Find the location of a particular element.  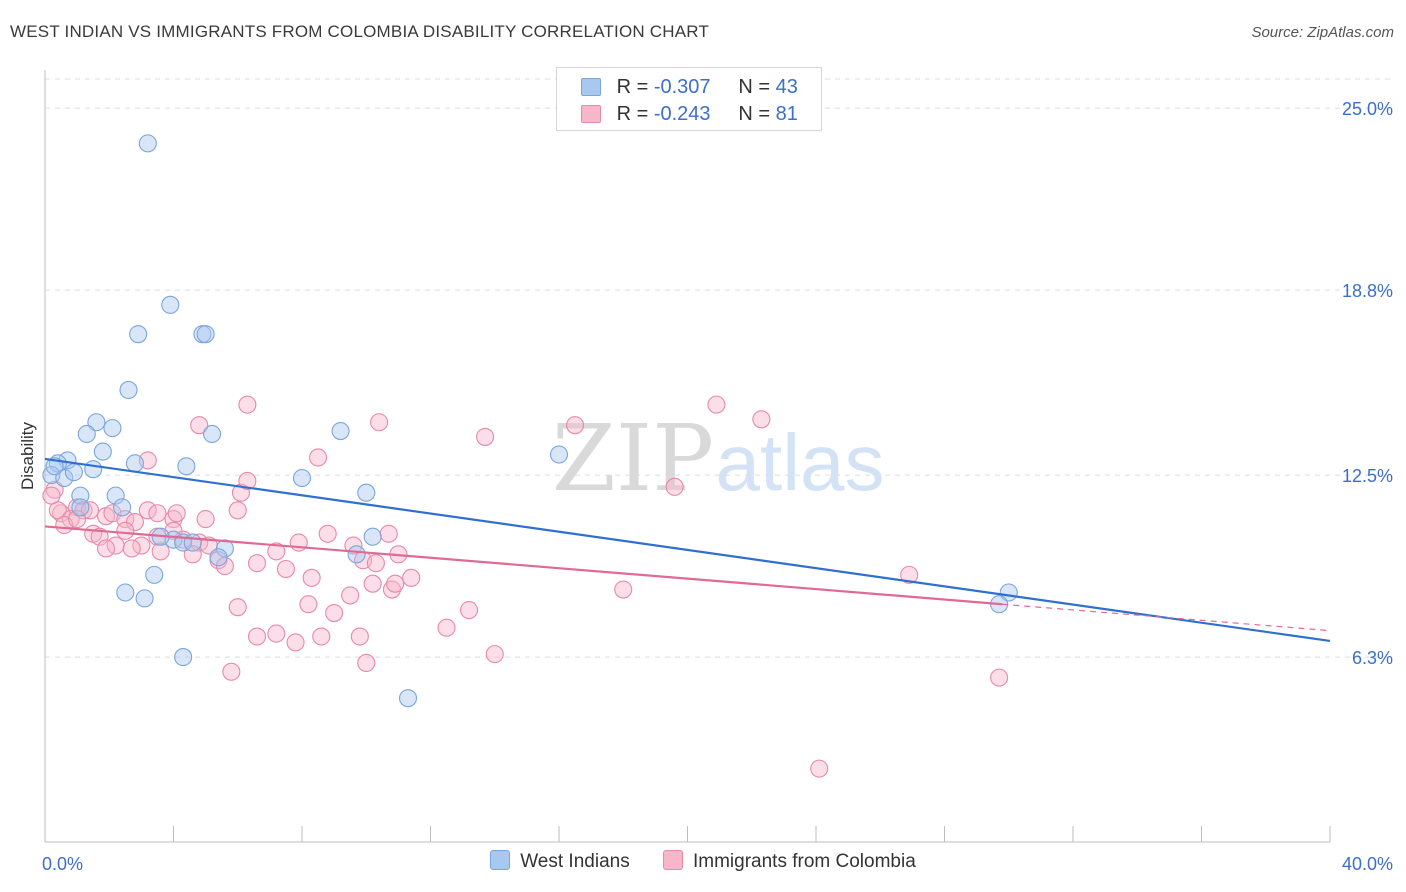

series-legend: West Indians Immigrants from Colombia is located at coordinates (703, 861).